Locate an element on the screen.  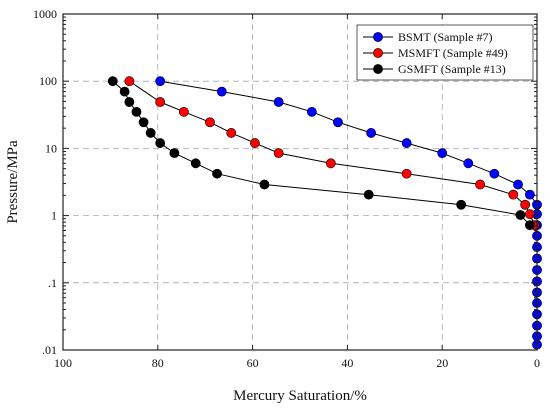
x-tick-label: 60 is located at coordinates (253, 363).